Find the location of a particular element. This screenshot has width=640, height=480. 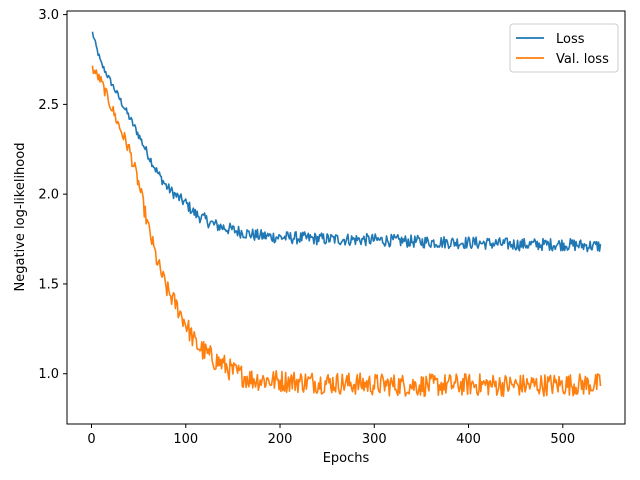

x-tick-label: 100 is located at coordinates (185, 439).